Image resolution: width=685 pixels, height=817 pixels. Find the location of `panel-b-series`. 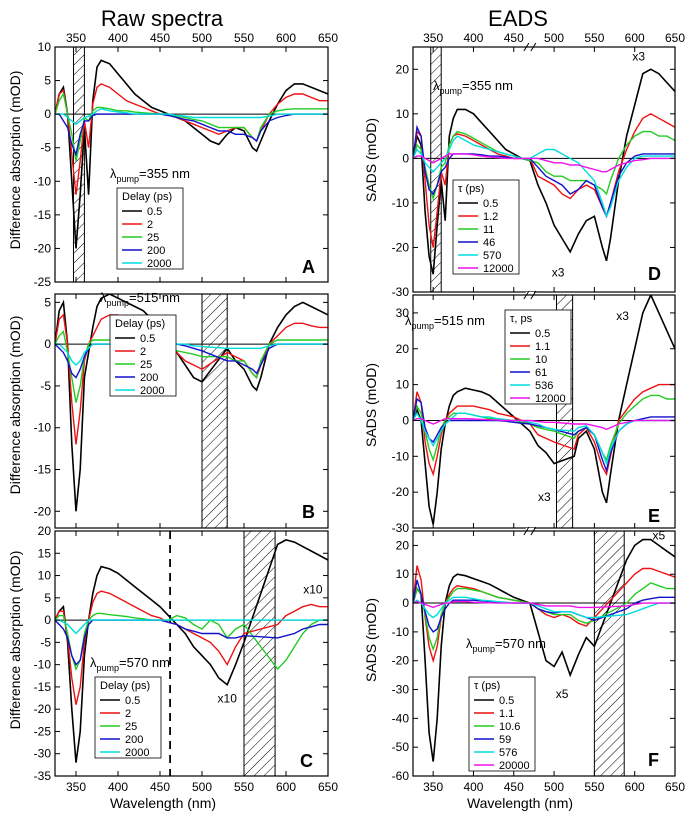

panel-b-series is located at coordinates (191, 403).